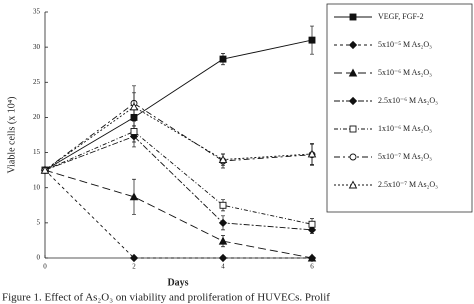 The image size is (474, 304). Describe the element at coordinates (408, 184) in the screenshot. I see `legend-label: 2.5x10⁻⁷ M As₂O₃` at that location.